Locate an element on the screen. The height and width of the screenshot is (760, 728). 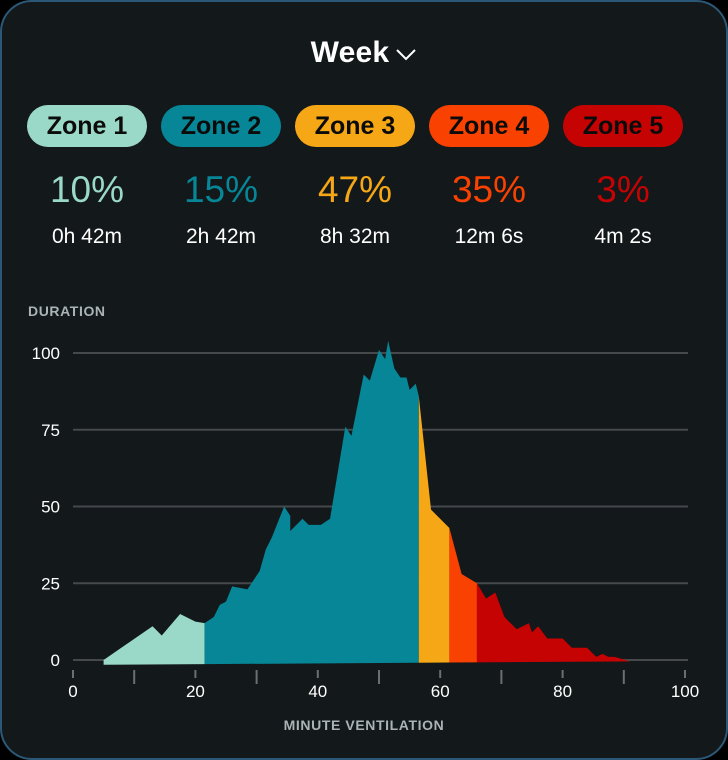
x-tick-label: 0 is located at coordinates (72, 691).